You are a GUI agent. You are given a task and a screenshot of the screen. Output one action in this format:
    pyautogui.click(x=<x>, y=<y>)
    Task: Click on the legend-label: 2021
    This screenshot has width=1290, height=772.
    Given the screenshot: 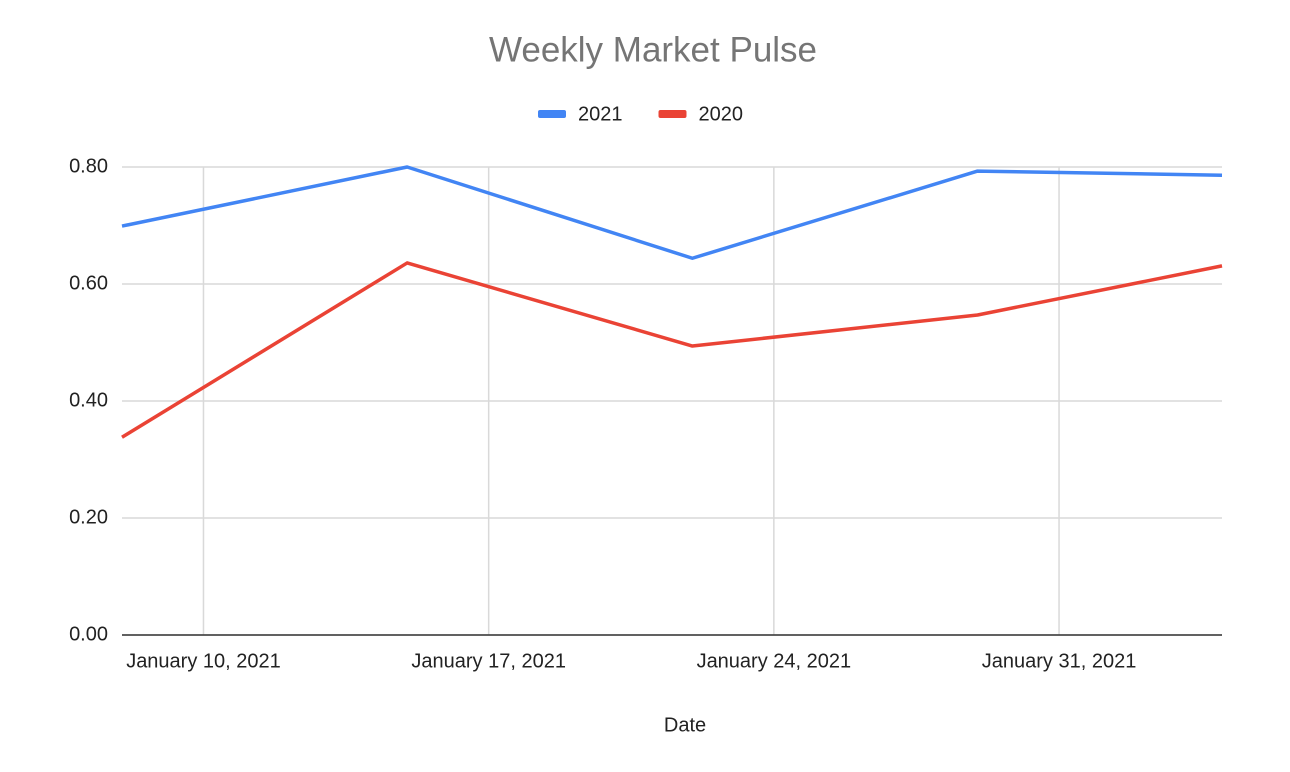 What is the action you would take?
    pyautogui.click(x=600, y=114)
    